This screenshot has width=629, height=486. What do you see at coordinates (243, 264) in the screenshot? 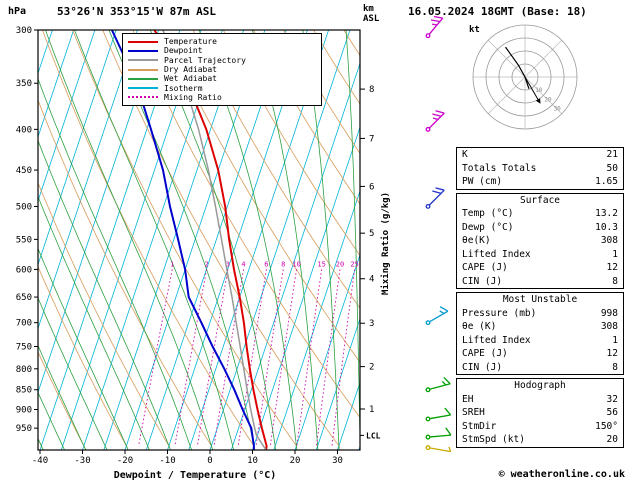
I see `mixing-ratio-value: 4` at bounding box center [243, 264].